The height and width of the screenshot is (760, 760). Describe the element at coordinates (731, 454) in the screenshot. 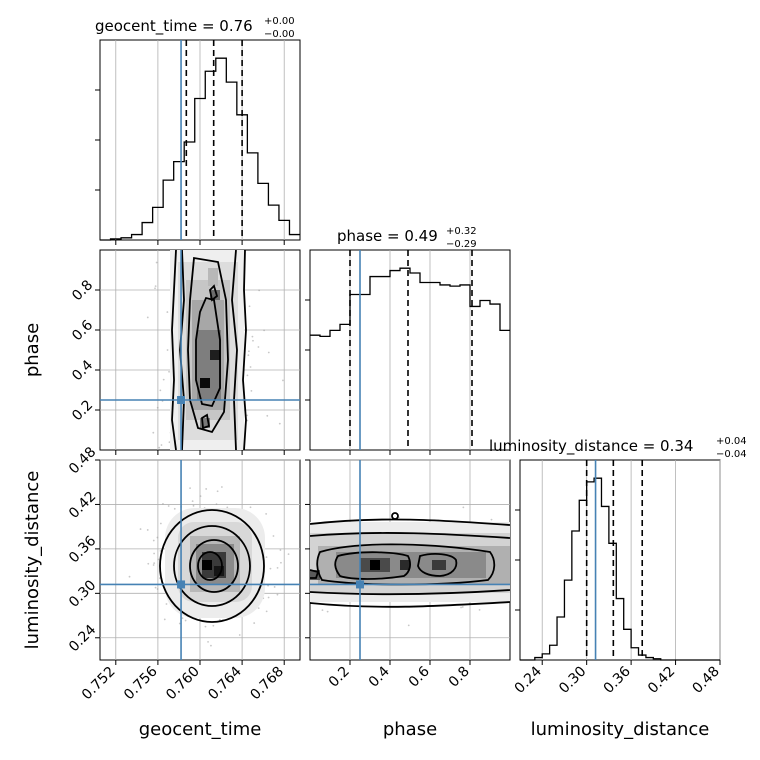

I see `svg-text: −0.04` at that location.